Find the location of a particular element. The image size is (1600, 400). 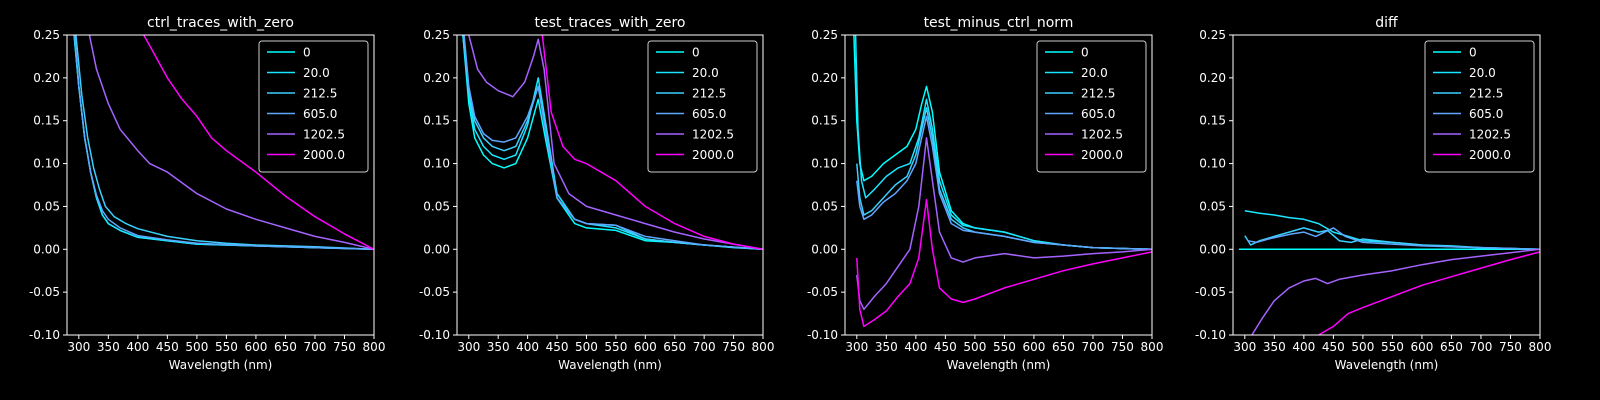

y-tick-label: 0.20 is located at coordinates (46, 78).